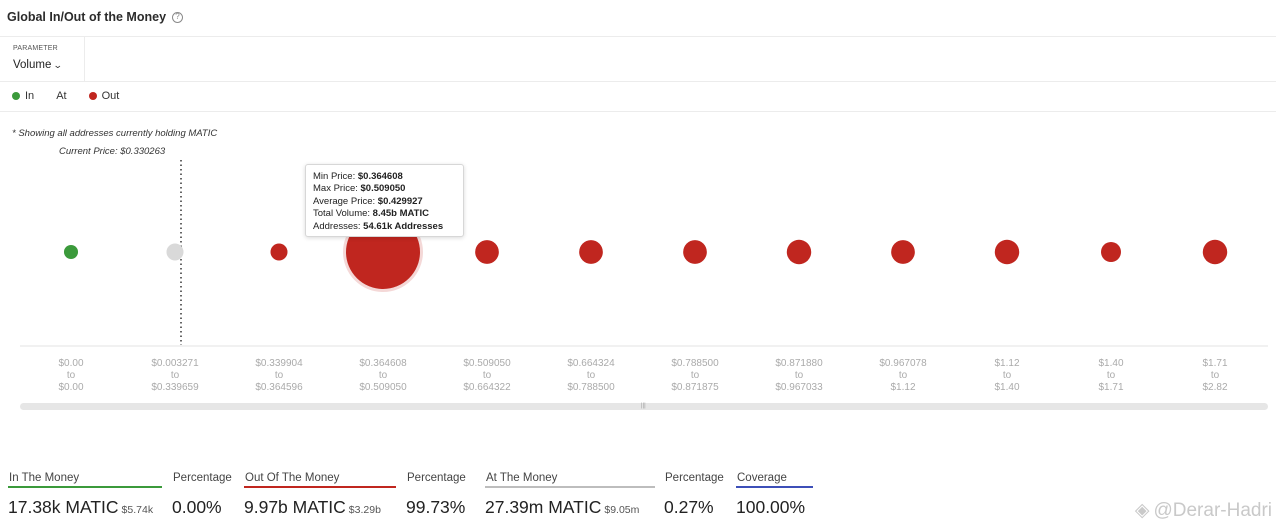  What do you see at coordinates (487, 363) in the screenshot?
I see `bucket-from-label: $0.509050` at bounding box center [487, 363].